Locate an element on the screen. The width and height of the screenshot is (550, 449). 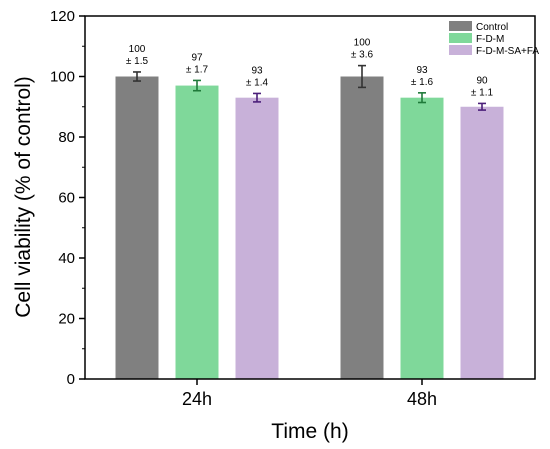
bar-f-d-m-24h is located at coordinates (197, 232).